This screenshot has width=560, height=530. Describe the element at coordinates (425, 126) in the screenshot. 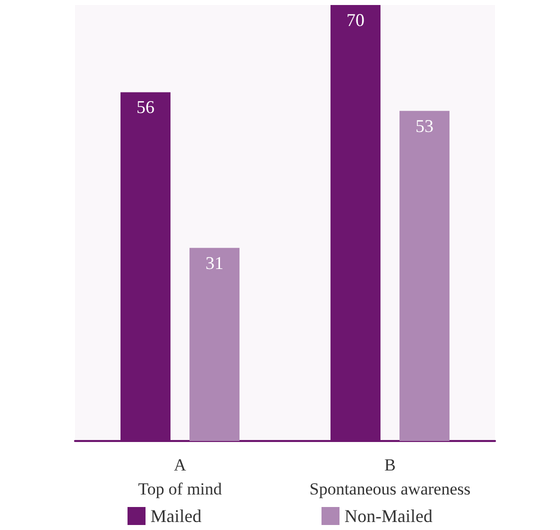

I see `data-label: 53` at that location.